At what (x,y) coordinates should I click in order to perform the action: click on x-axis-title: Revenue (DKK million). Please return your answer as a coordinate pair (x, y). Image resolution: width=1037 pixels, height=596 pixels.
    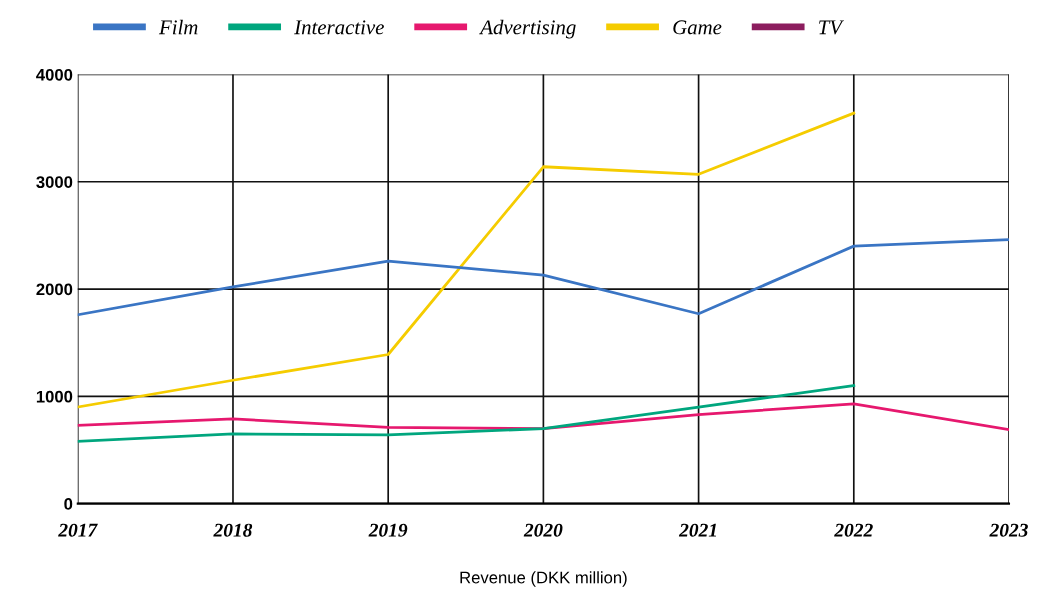
    Looking at the image, I should click on (543, 579).